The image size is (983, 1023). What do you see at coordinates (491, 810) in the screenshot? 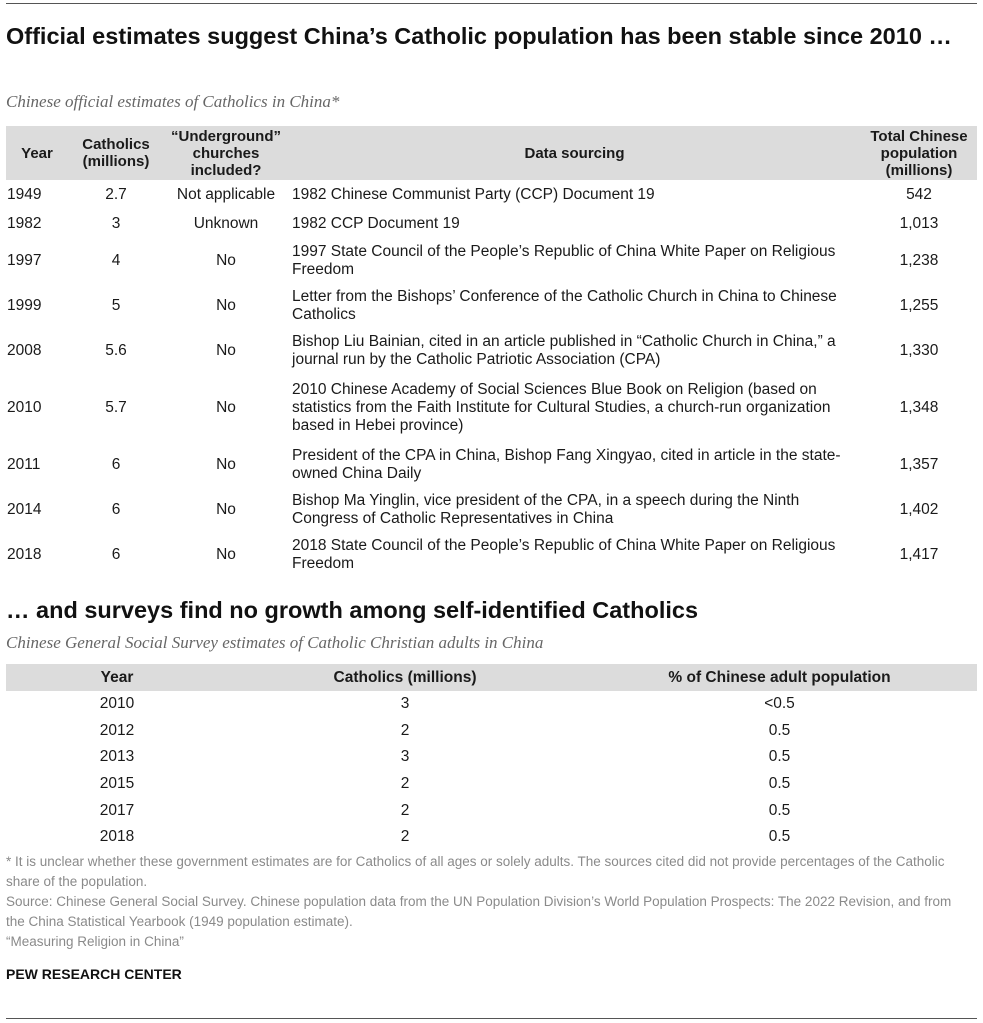
I see `table-row: 2017 2 0.5` at bounding box center [491, 810].